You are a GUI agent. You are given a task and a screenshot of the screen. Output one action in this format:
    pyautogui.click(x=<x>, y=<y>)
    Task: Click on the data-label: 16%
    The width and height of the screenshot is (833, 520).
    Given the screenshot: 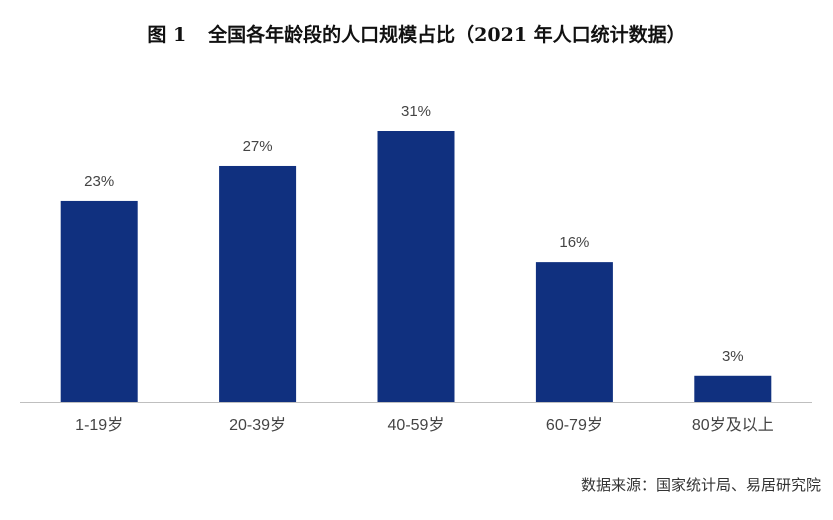 What is the action you would take?
    pyautogui.click(x=574, y=242)
    